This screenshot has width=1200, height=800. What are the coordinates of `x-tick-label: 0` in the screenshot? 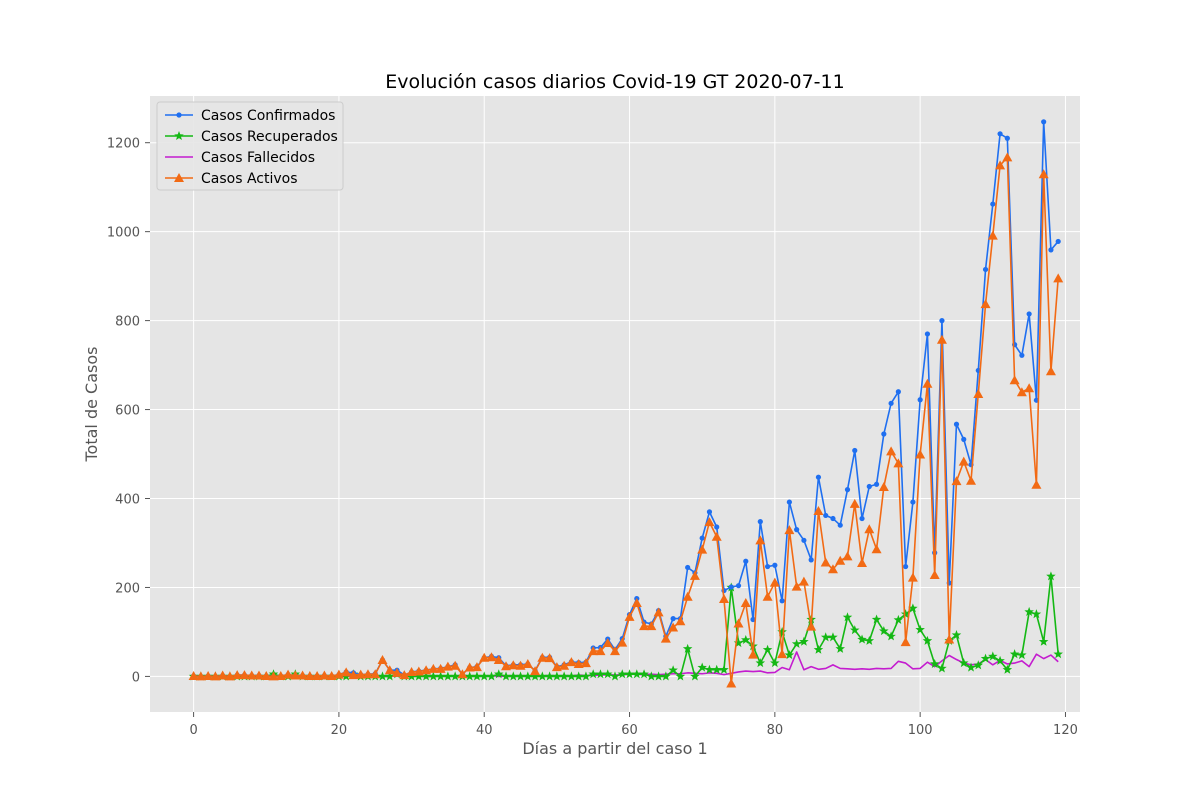 It's located at (193, 730).